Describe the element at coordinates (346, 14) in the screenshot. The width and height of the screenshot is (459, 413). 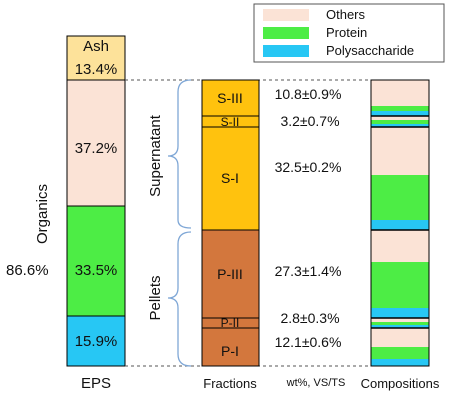
I see `legend-label-others: Others` at that location.